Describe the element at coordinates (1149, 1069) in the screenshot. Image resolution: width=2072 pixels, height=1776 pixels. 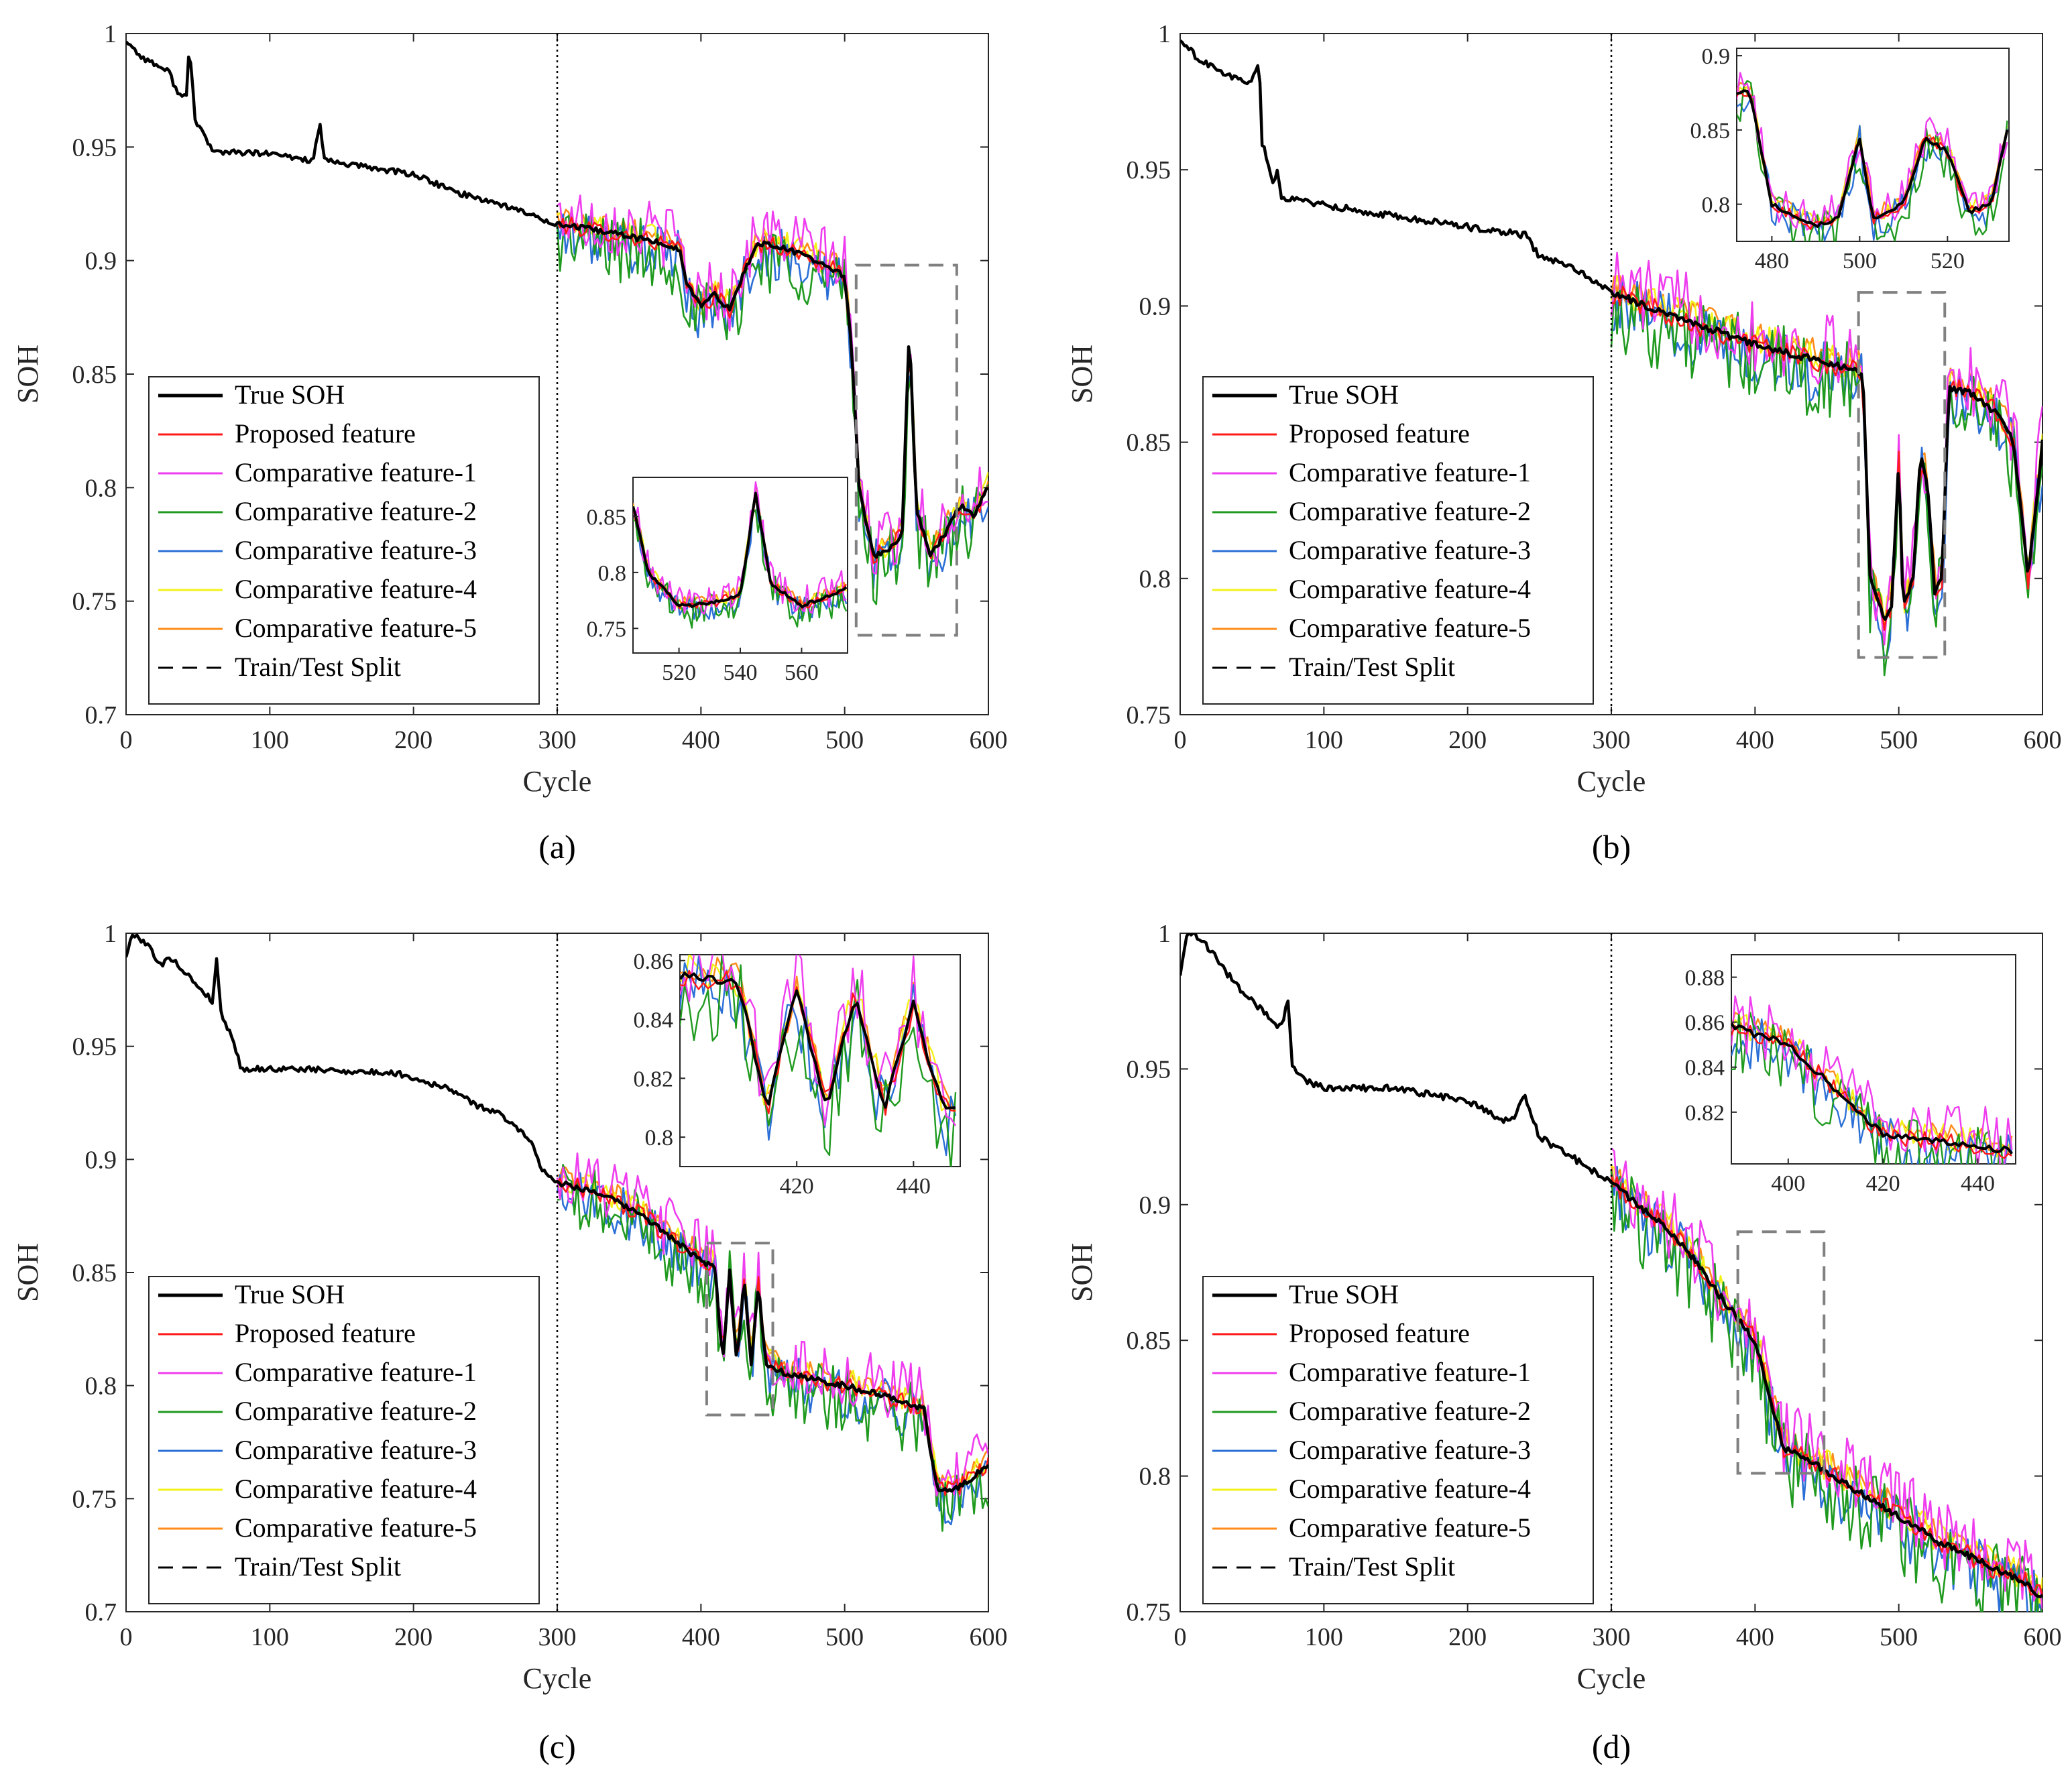
I see `y-tick-label: 0.95` at that location.